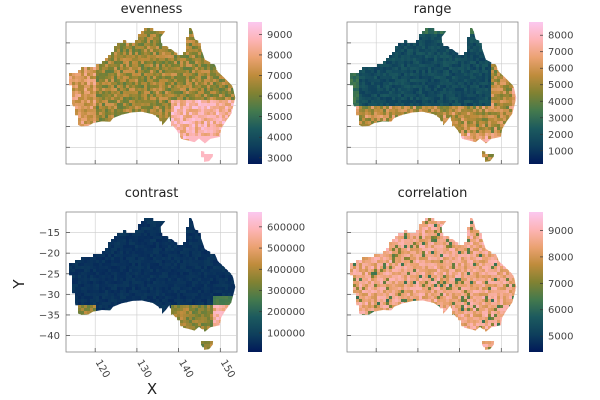 The width and height of the screenshot is (600, 400). What do you see at coordinates (152, 389) in the screenshot?
I see `x-axis-title: X` at bounding box center [152, 389].